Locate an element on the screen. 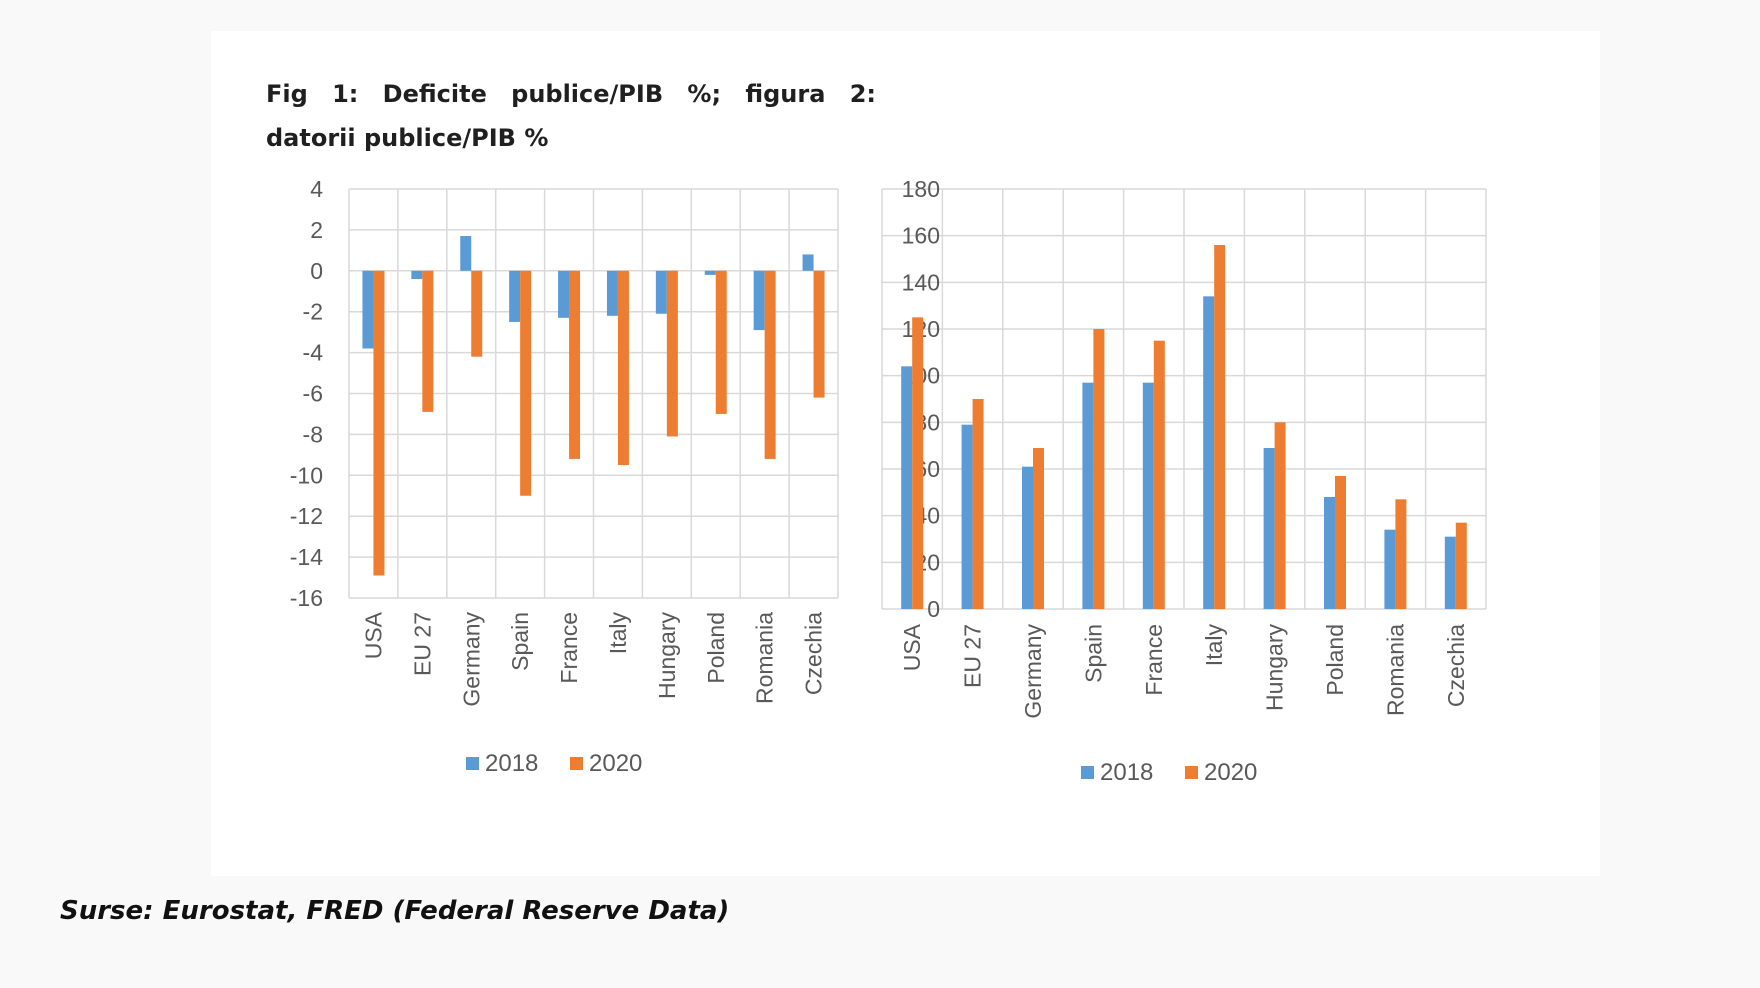 The height and width of the screenshot is (988, 1760). y-tick-label: -16 is located at coordinates (306, 598).